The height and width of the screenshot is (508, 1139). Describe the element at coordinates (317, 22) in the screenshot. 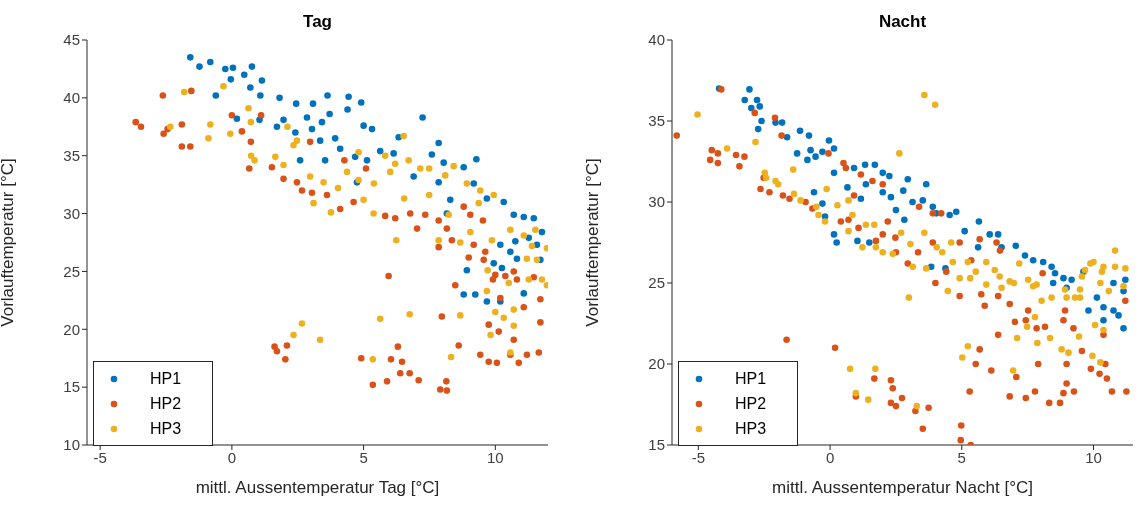

I see `chart-title: Tag` at that location.